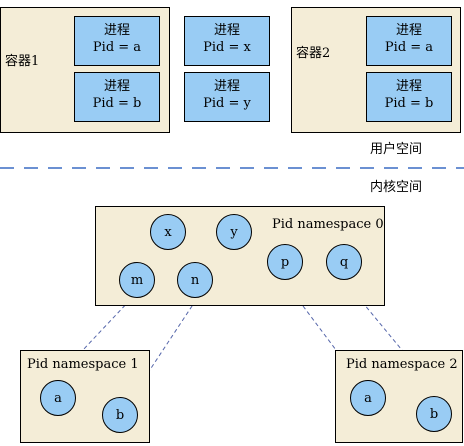 The width and height of the screenshot is (464, 446). Describe the element at coordinates (195, 280) in the screenshot. I see `ns0-node-n: n` at that location.